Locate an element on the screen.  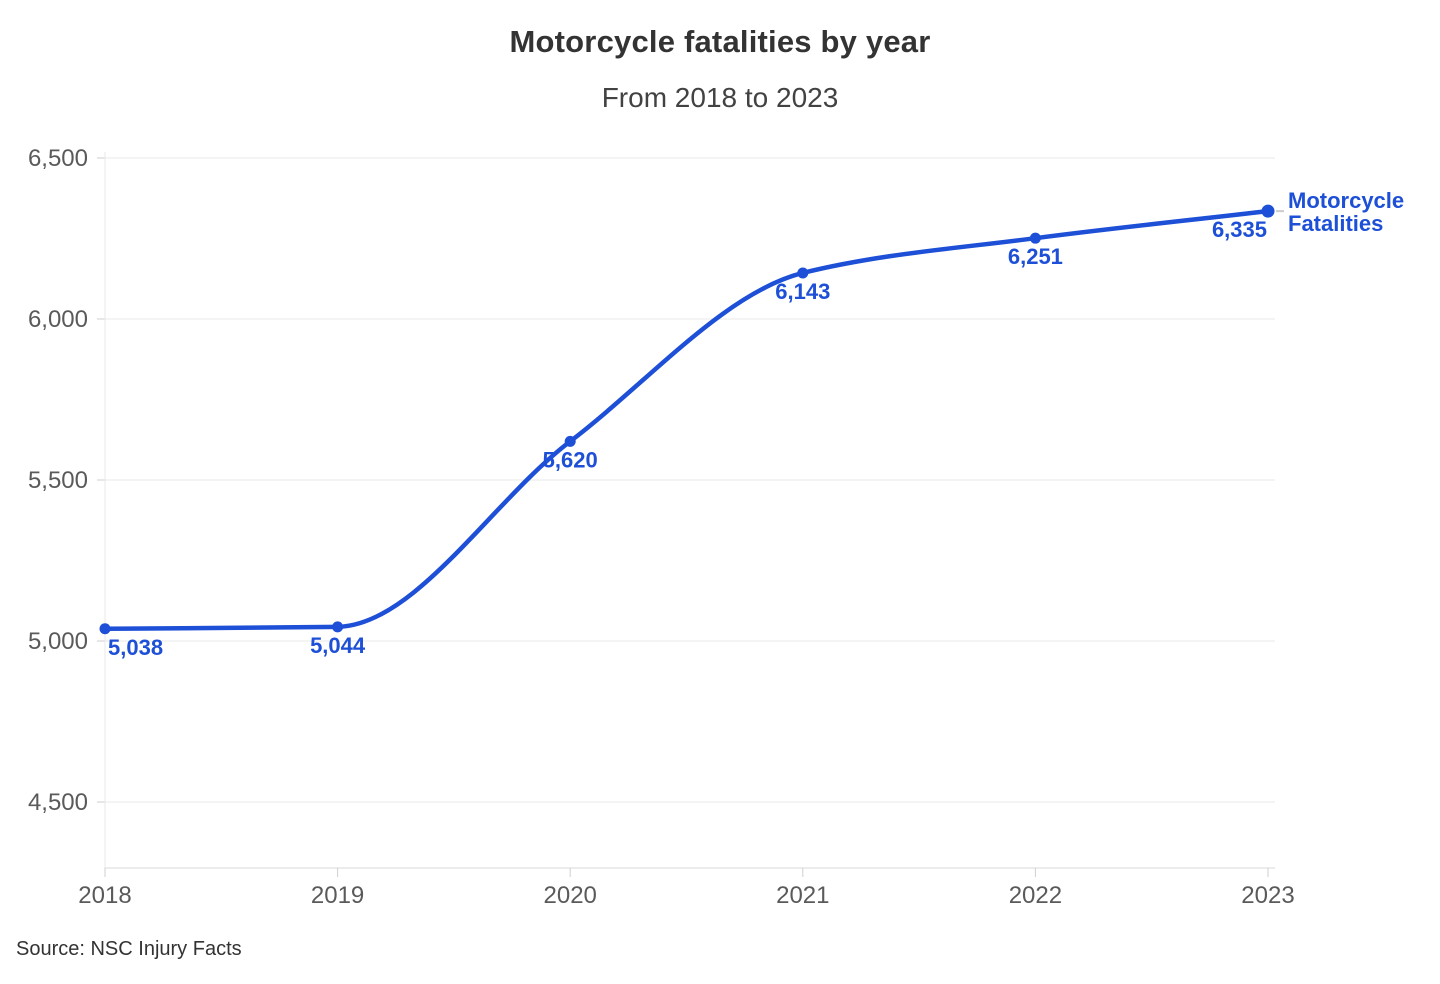
y-axis-label: 6,000 is located at coordinates (58, 319).